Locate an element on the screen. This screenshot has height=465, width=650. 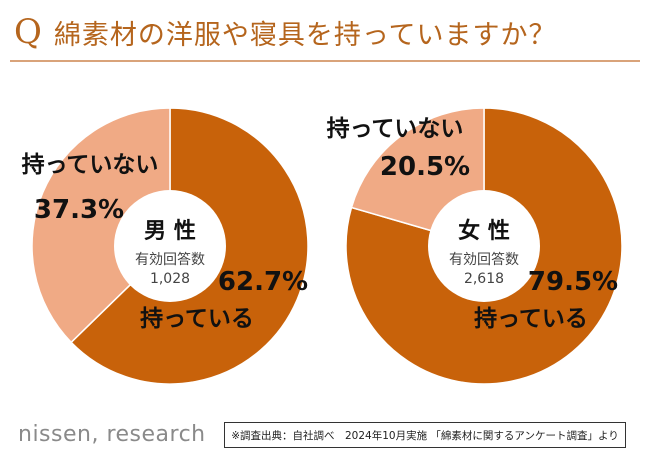
sample-size: 2,618 is located at coordinates (484, 279).